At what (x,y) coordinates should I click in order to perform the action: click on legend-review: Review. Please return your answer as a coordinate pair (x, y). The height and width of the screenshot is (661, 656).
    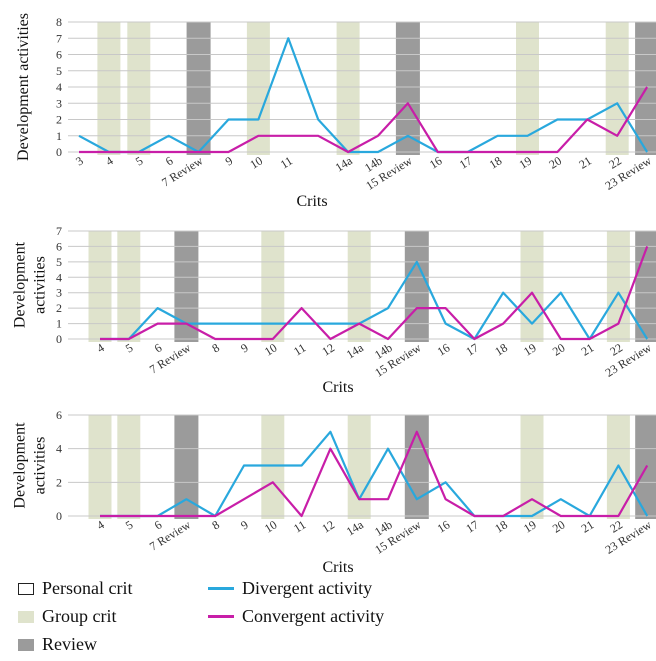
    Looking at the image, I should click on (57, 644).